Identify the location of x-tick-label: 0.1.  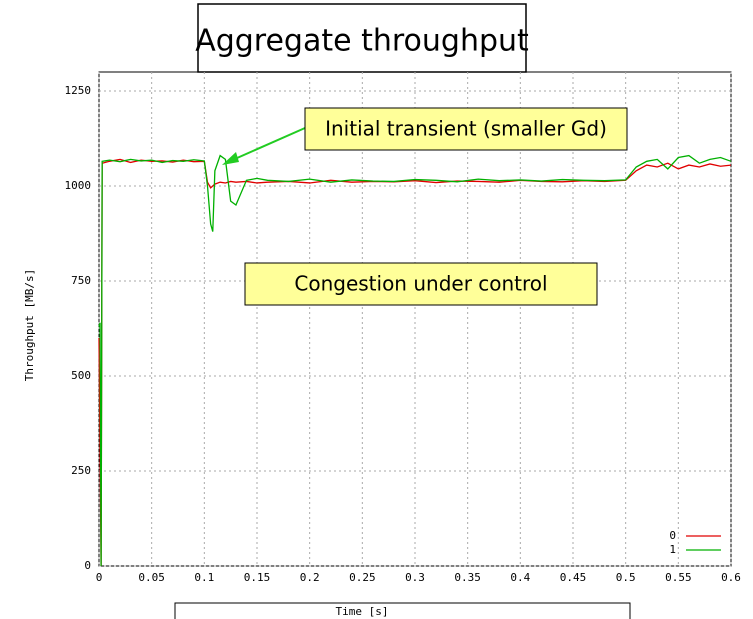
(204, 577).